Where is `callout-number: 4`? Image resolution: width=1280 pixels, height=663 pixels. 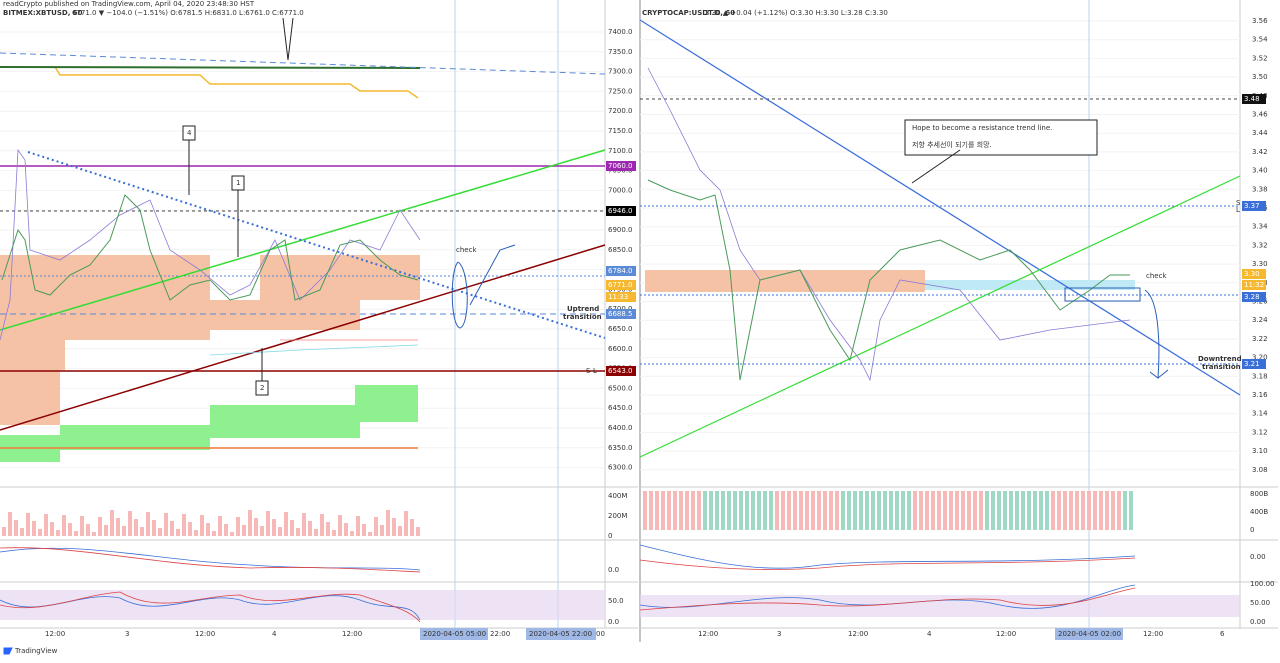
callout-number: 4 is located at coordinates (189, 133).